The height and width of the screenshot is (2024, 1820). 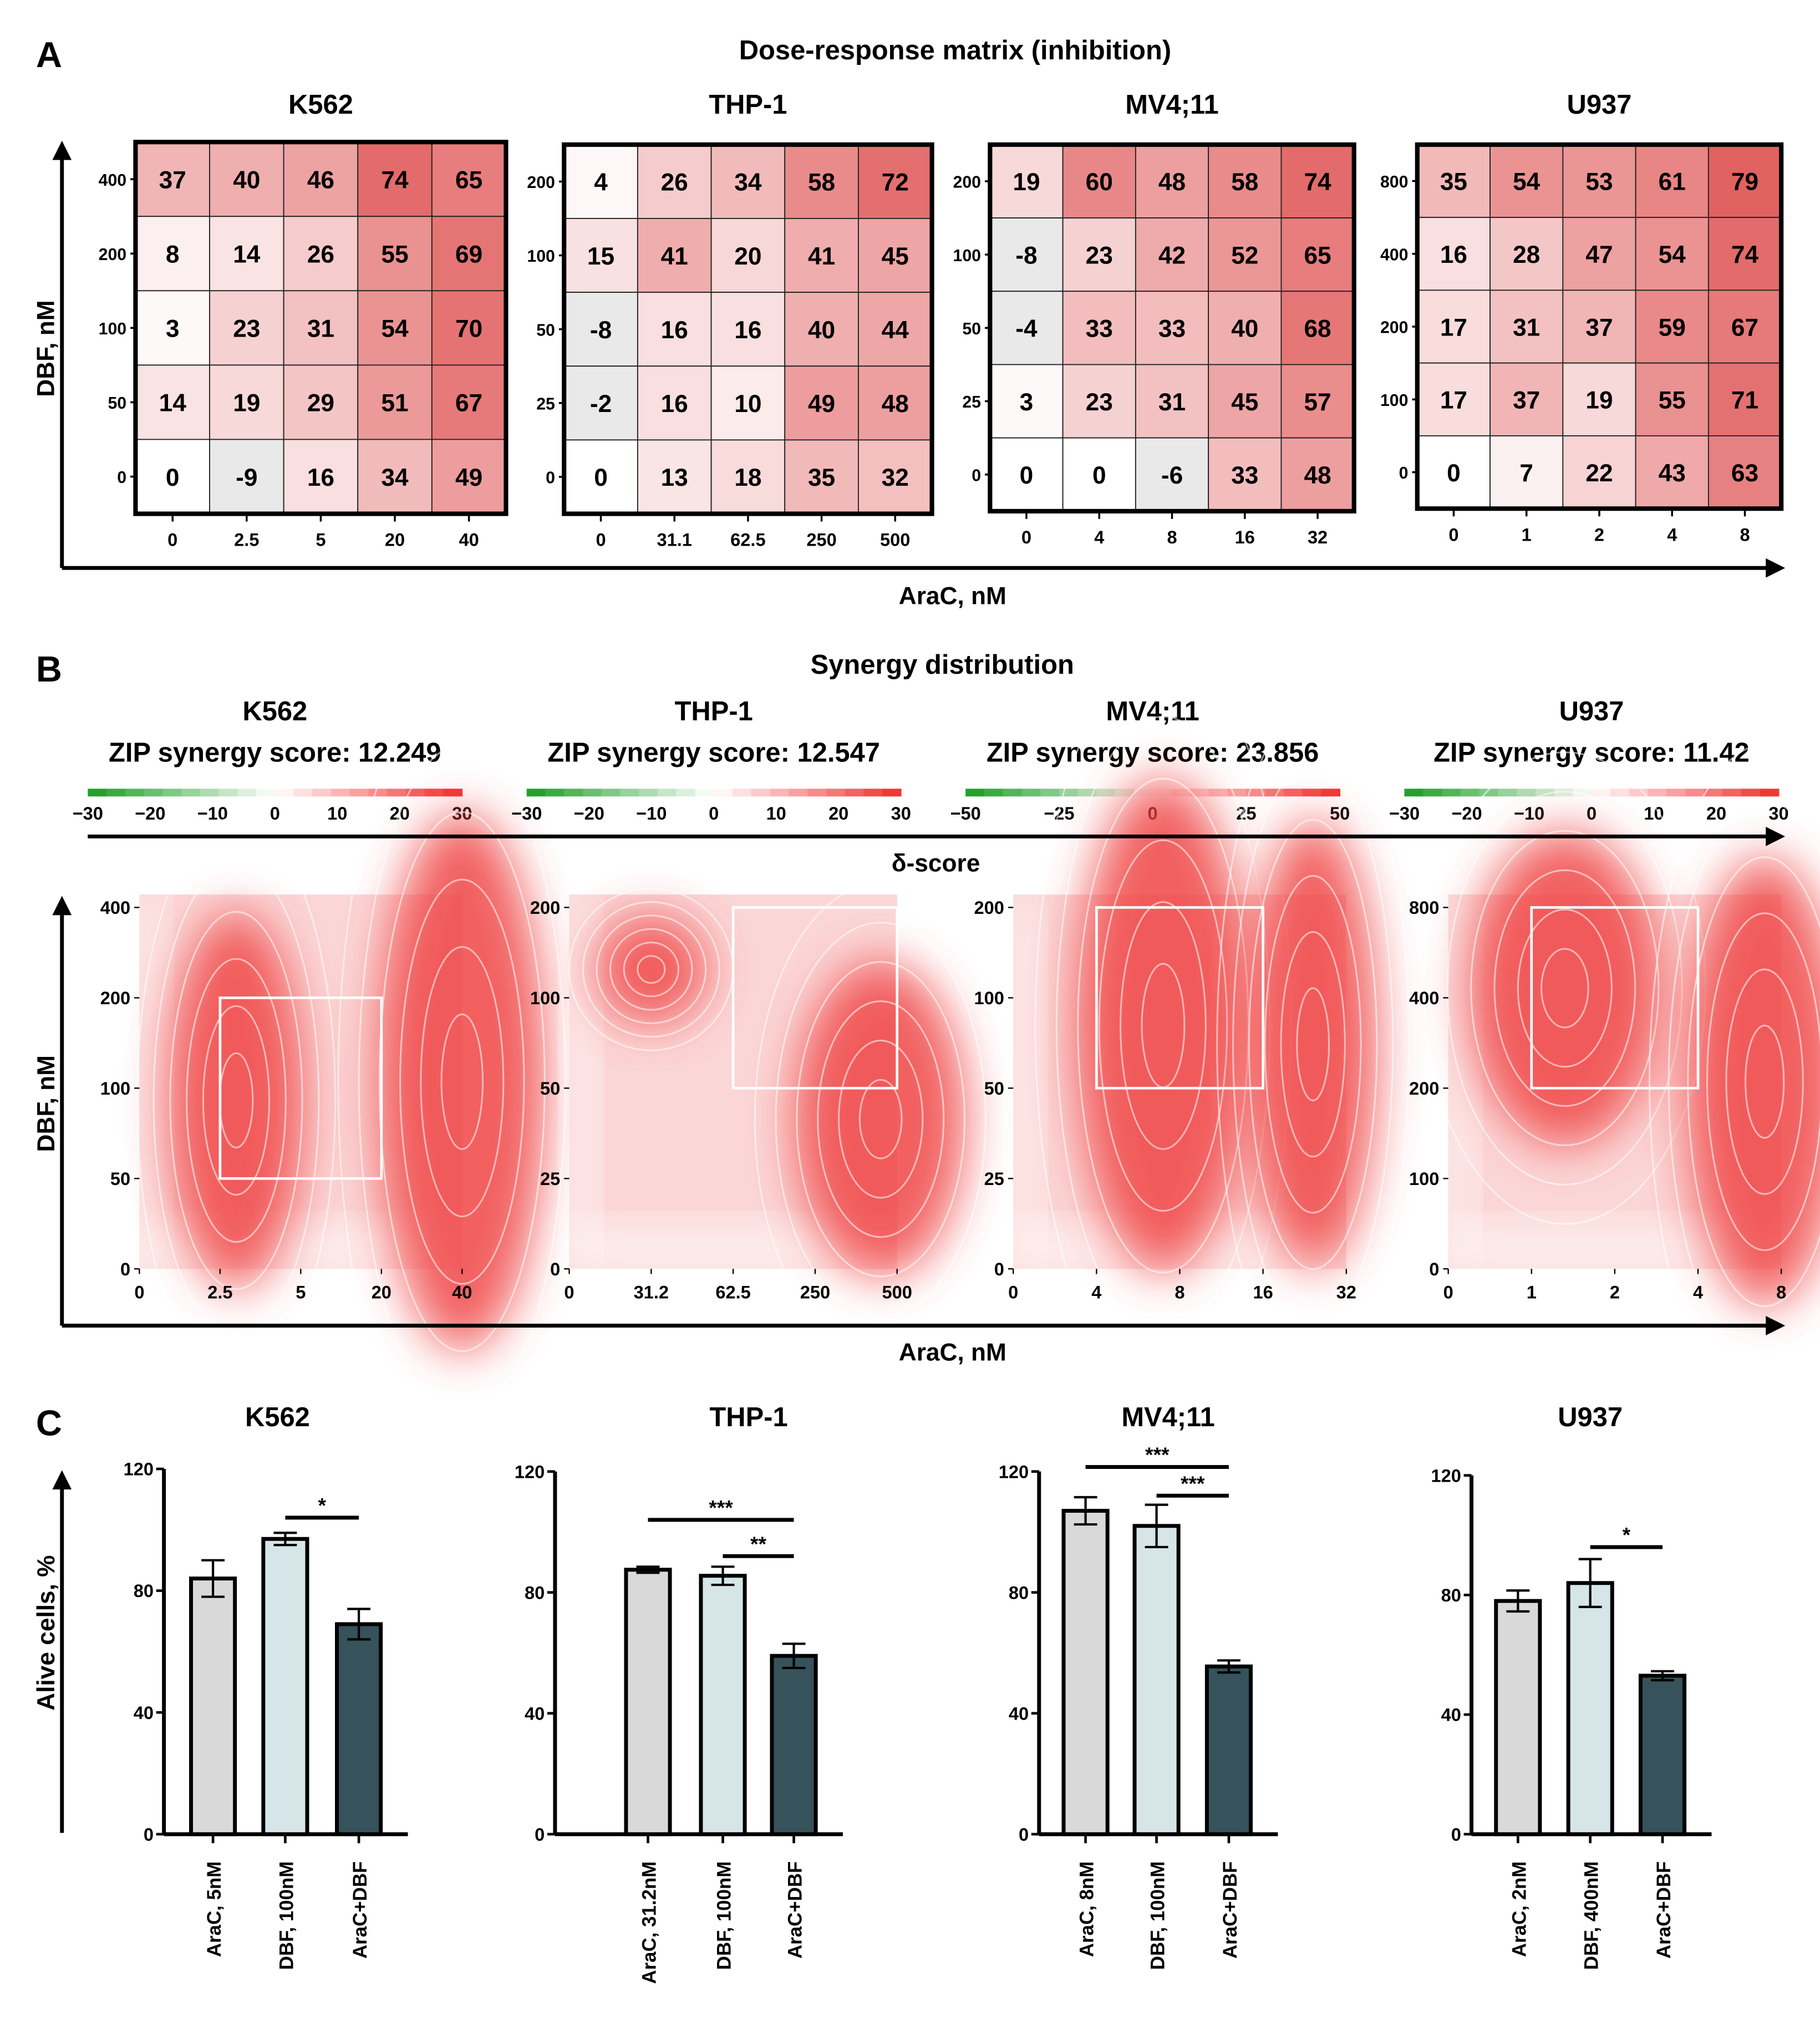 What do you see at coordinates (1167, 1417) in the screenshot?
I see `bar-chart-title: MV4;11` at bounding box center [1167, 1417].